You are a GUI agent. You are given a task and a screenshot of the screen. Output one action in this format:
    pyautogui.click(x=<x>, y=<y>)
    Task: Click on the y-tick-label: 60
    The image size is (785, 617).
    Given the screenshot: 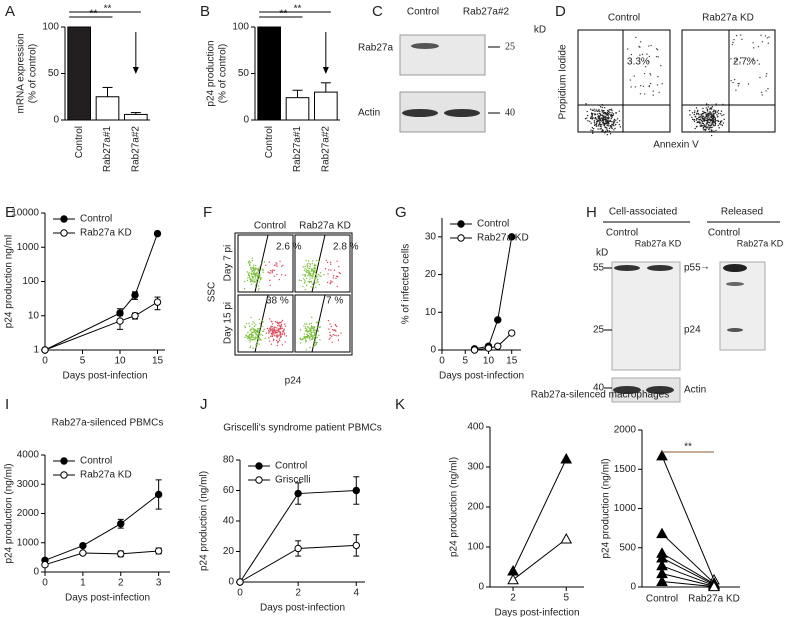 What is the action you would take?
    pyautogui.click(x=229, y=490)
    